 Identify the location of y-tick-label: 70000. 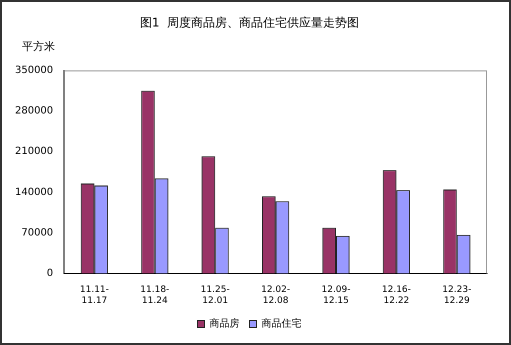
(37, 232).